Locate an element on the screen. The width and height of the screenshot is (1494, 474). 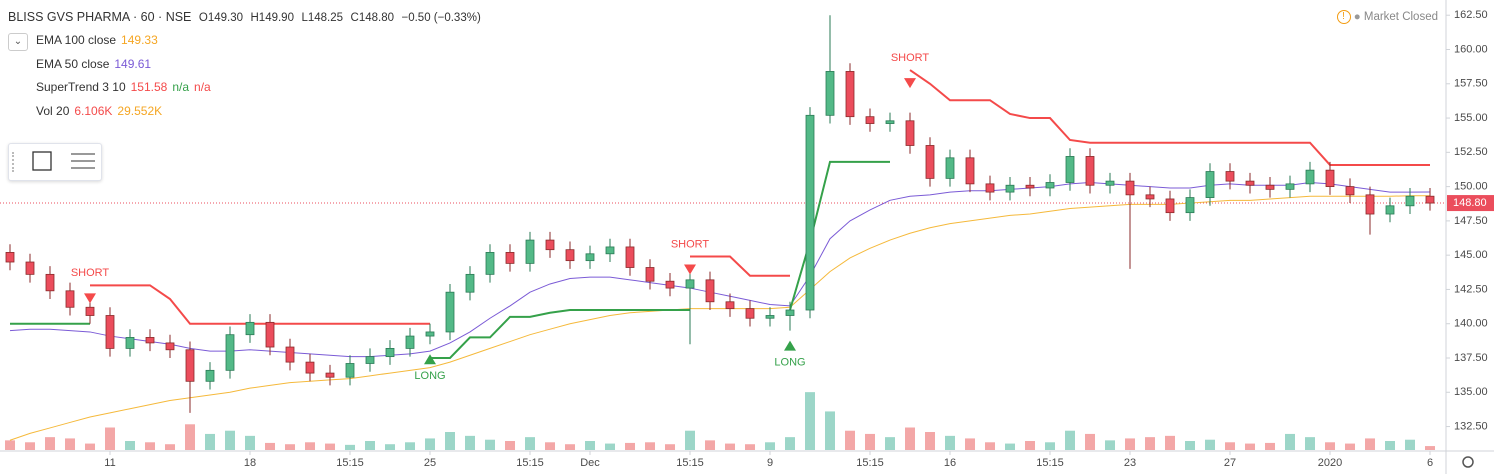
legend-value: 29.552K is located at coordinates (140, 111).